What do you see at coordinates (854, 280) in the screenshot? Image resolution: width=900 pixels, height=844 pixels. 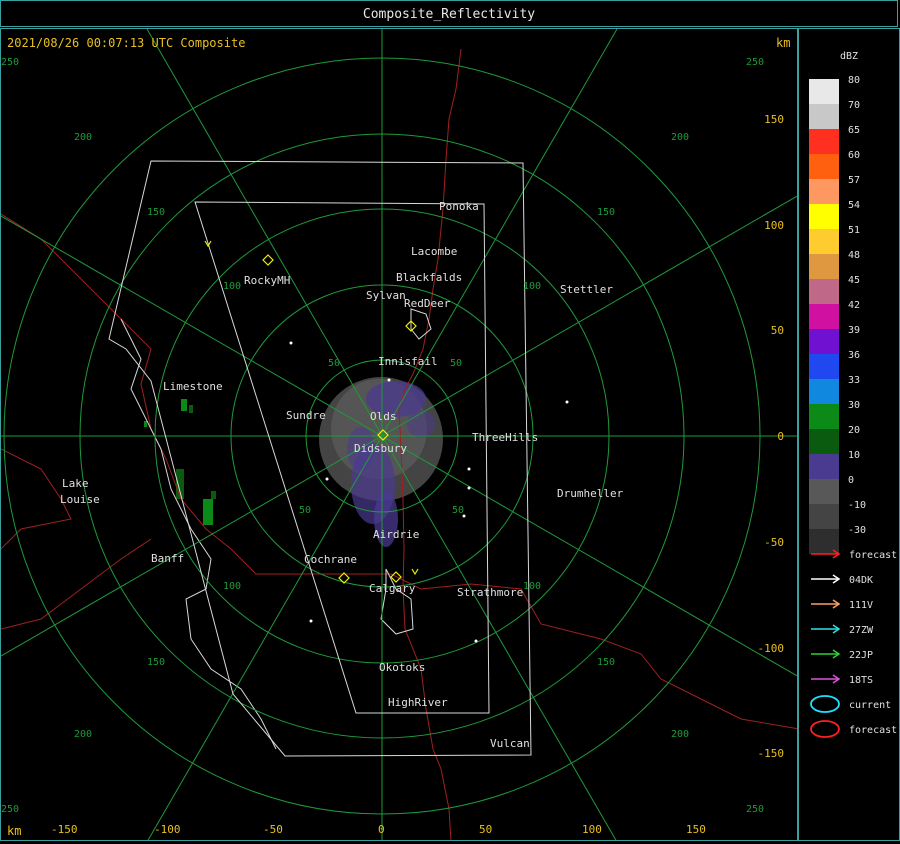 I see `dbz-label: 45` at bounding box center [854, 280].